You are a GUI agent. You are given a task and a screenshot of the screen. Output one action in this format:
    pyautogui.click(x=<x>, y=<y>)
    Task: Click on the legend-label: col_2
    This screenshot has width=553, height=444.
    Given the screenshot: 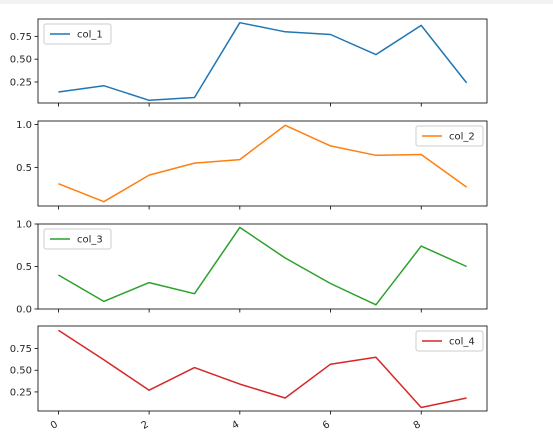 What is the action you would take?
    pyautogui.click(x=462, y=137)
    